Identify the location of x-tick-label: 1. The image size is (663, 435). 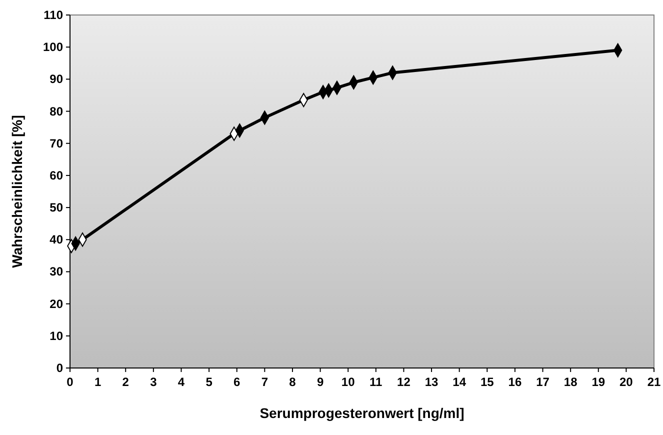
(98, 382).